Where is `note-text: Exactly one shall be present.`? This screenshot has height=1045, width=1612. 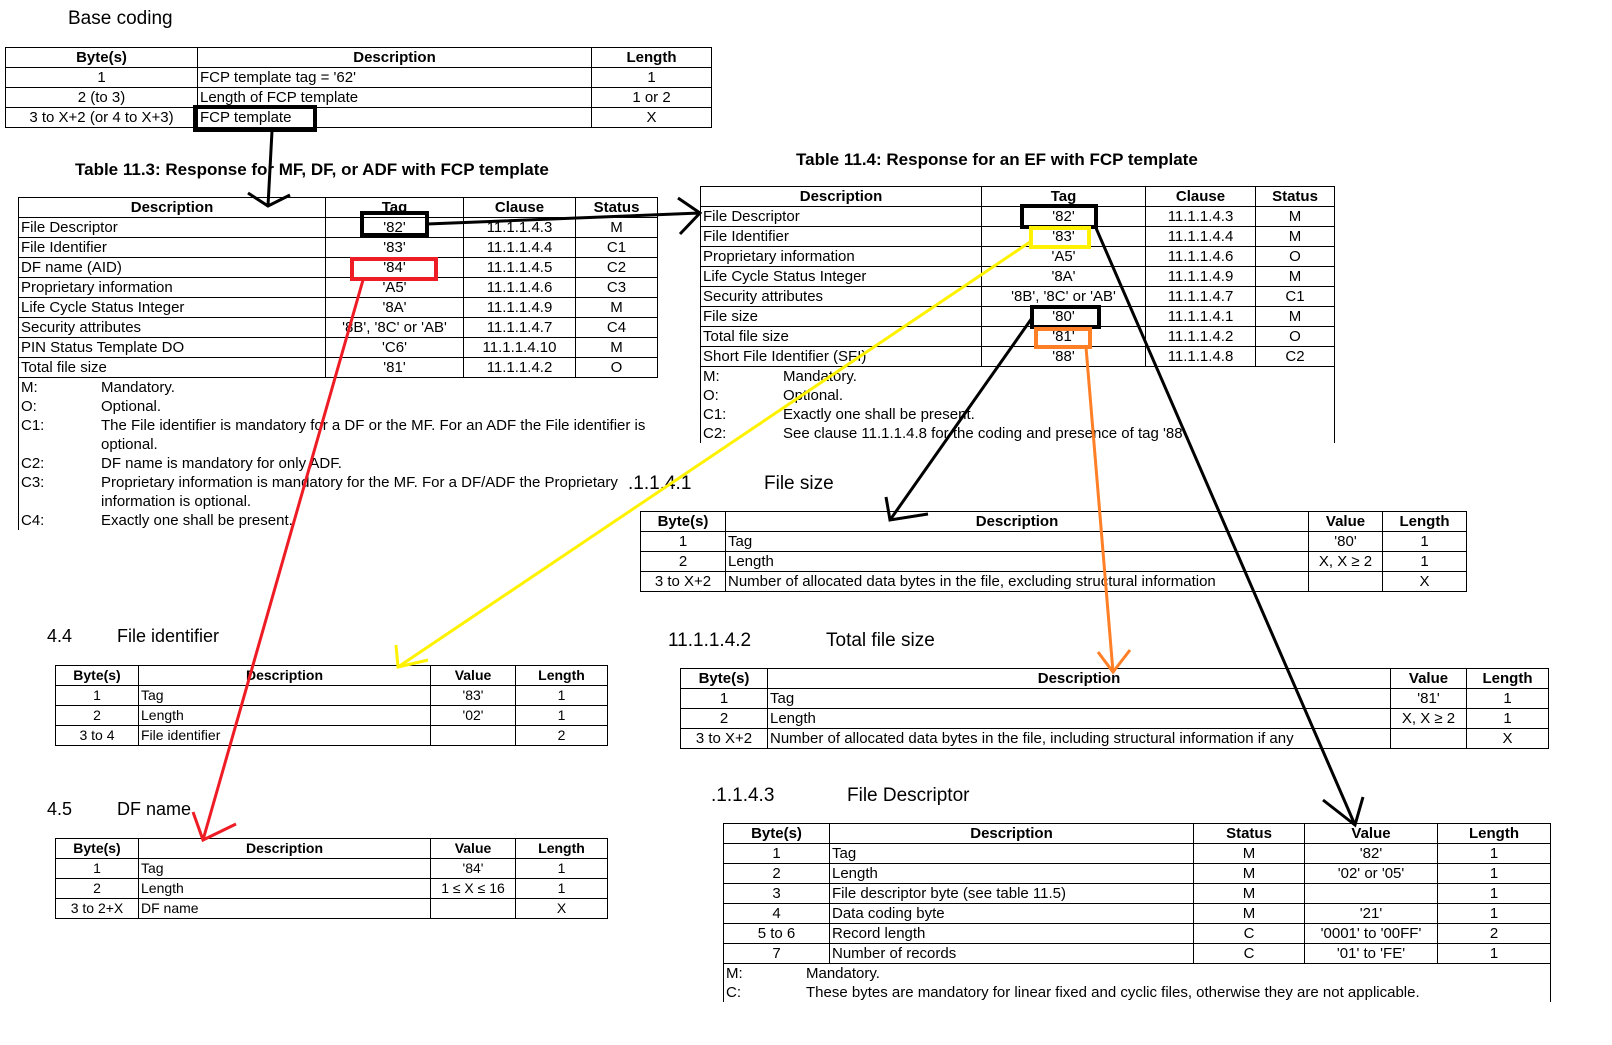
note-text: Exactly one shall be present. is located at coordinates (197, 520).